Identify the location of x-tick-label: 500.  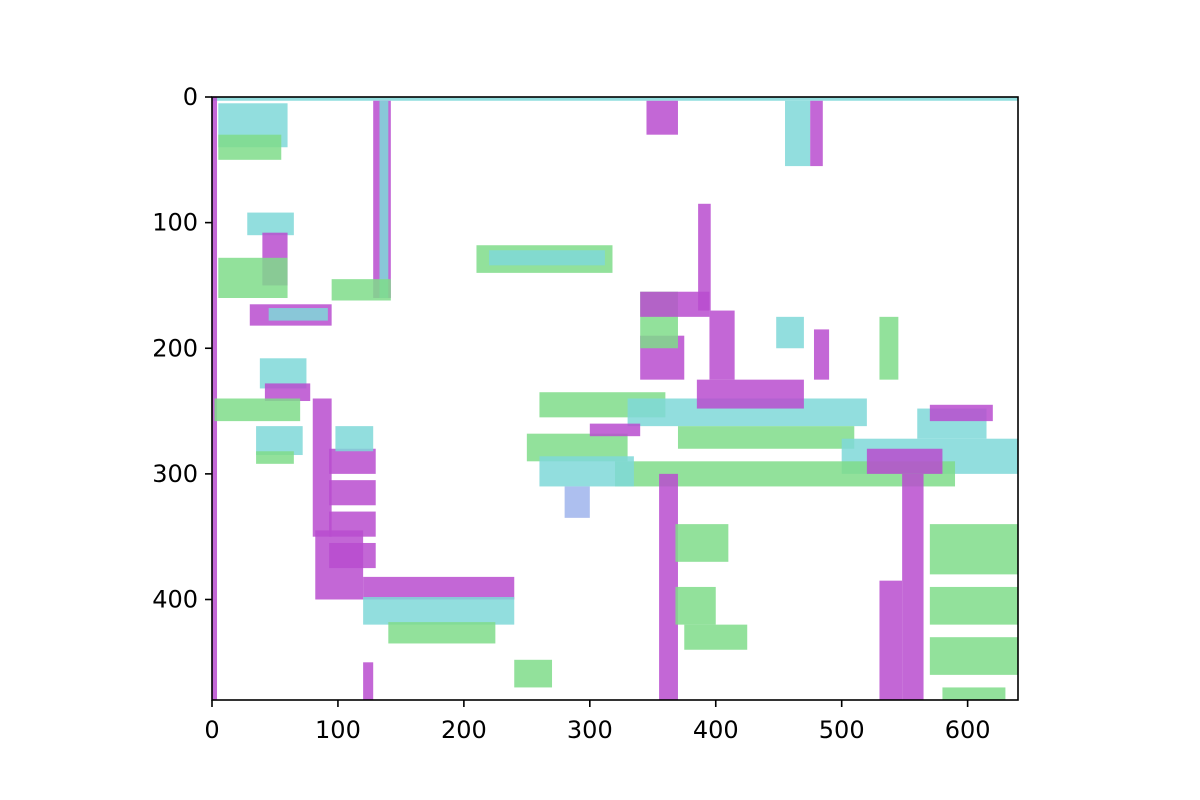
(842, 730).